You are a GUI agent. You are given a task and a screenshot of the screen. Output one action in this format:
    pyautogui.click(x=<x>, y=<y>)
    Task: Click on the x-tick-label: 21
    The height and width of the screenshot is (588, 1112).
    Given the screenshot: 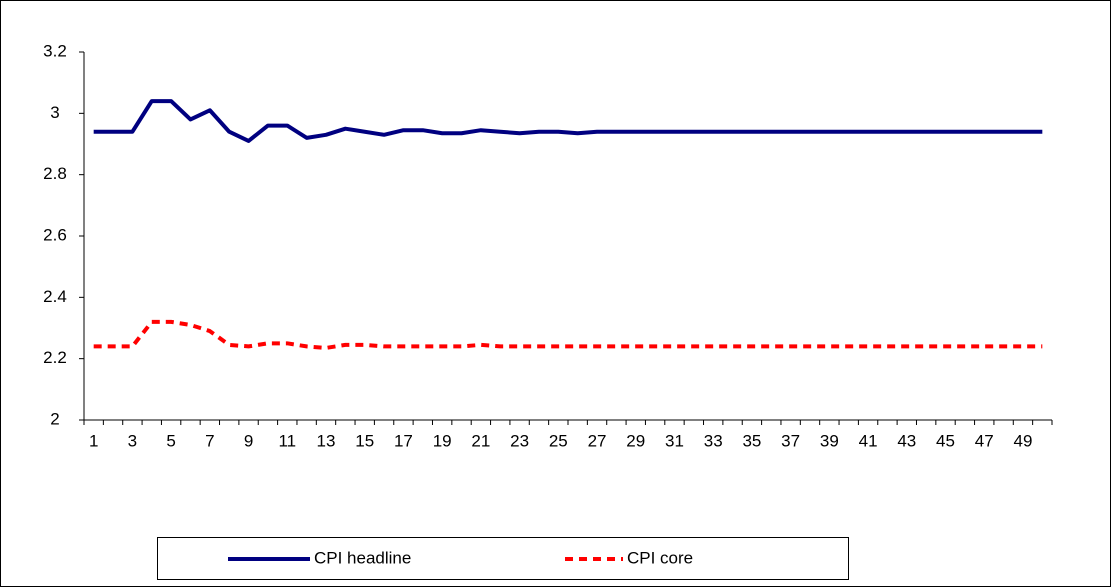 What is the action you would take?
    pyautogui.click(x=480, y=440)
    